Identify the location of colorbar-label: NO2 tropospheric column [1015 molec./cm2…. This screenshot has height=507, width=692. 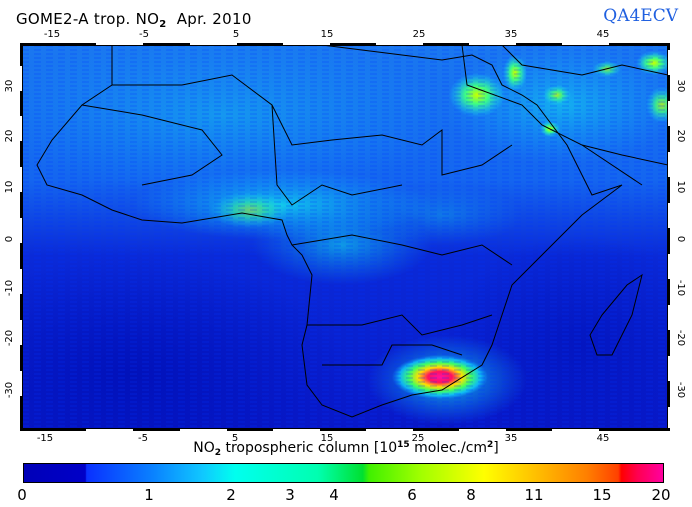
(346, 449).